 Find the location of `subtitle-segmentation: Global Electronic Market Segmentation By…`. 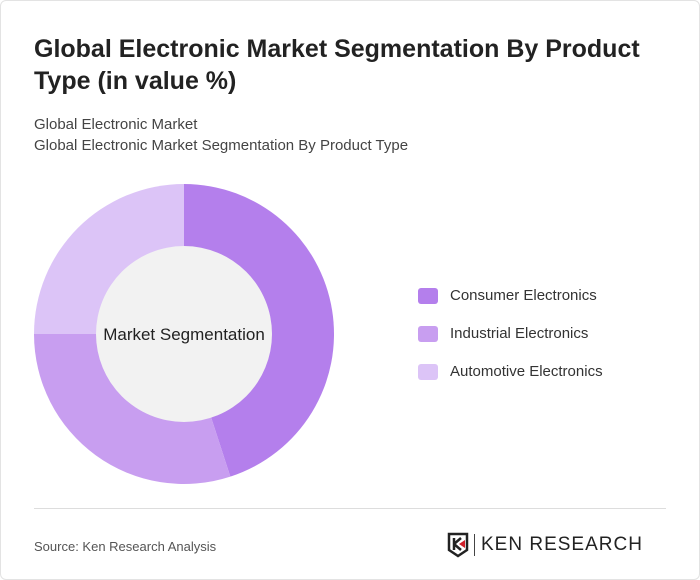

subtitle-segmentation: Global Electronic Market Segmentation By… is located at coordinates (221, 145).